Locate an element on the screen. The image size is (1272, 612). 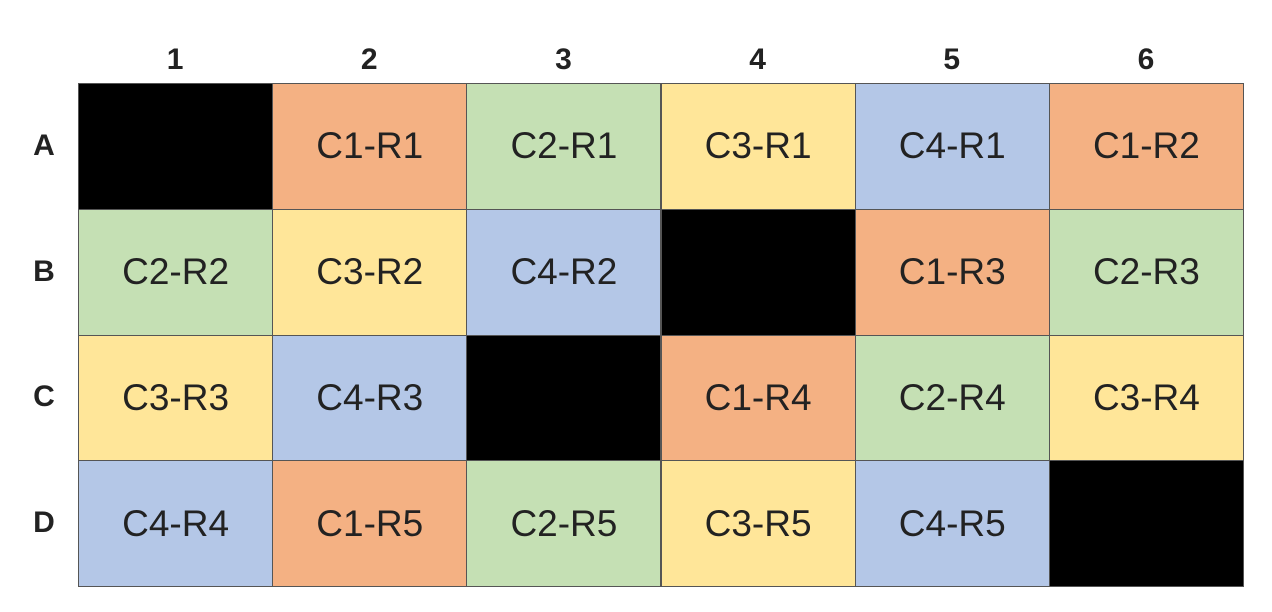
grid-cell: C4-R1 is located at coordinates (952, 146).